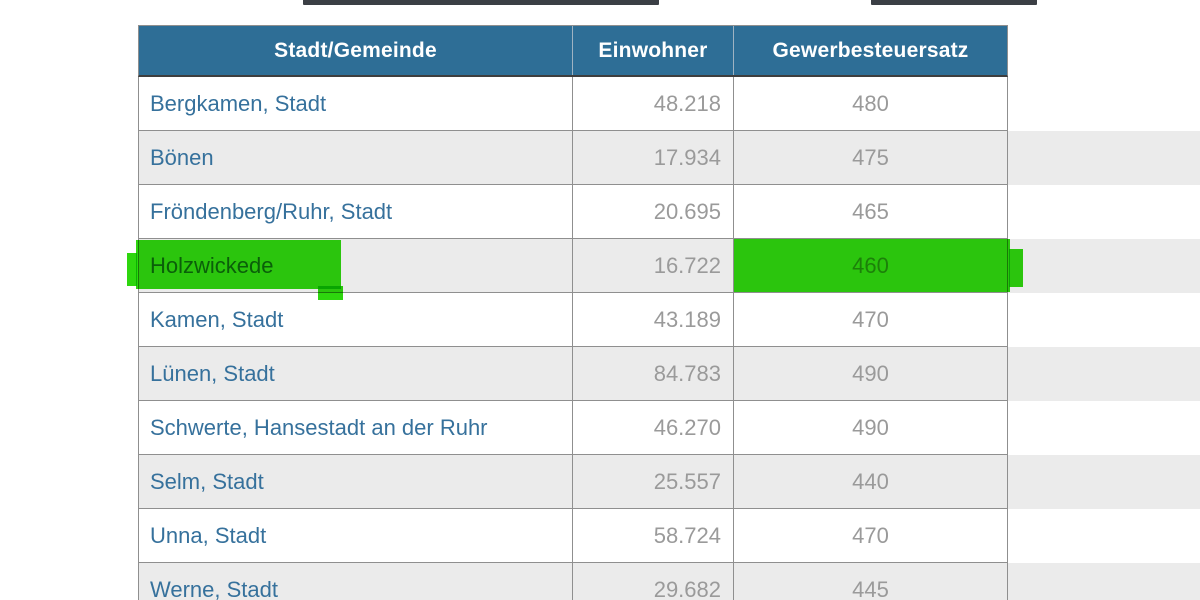 The width and height of the screenshot is (1200, 600). Describe the element at coordinates (1016, 268) in the screenshot. I see `highlight-mark-rate-bump` at that location.